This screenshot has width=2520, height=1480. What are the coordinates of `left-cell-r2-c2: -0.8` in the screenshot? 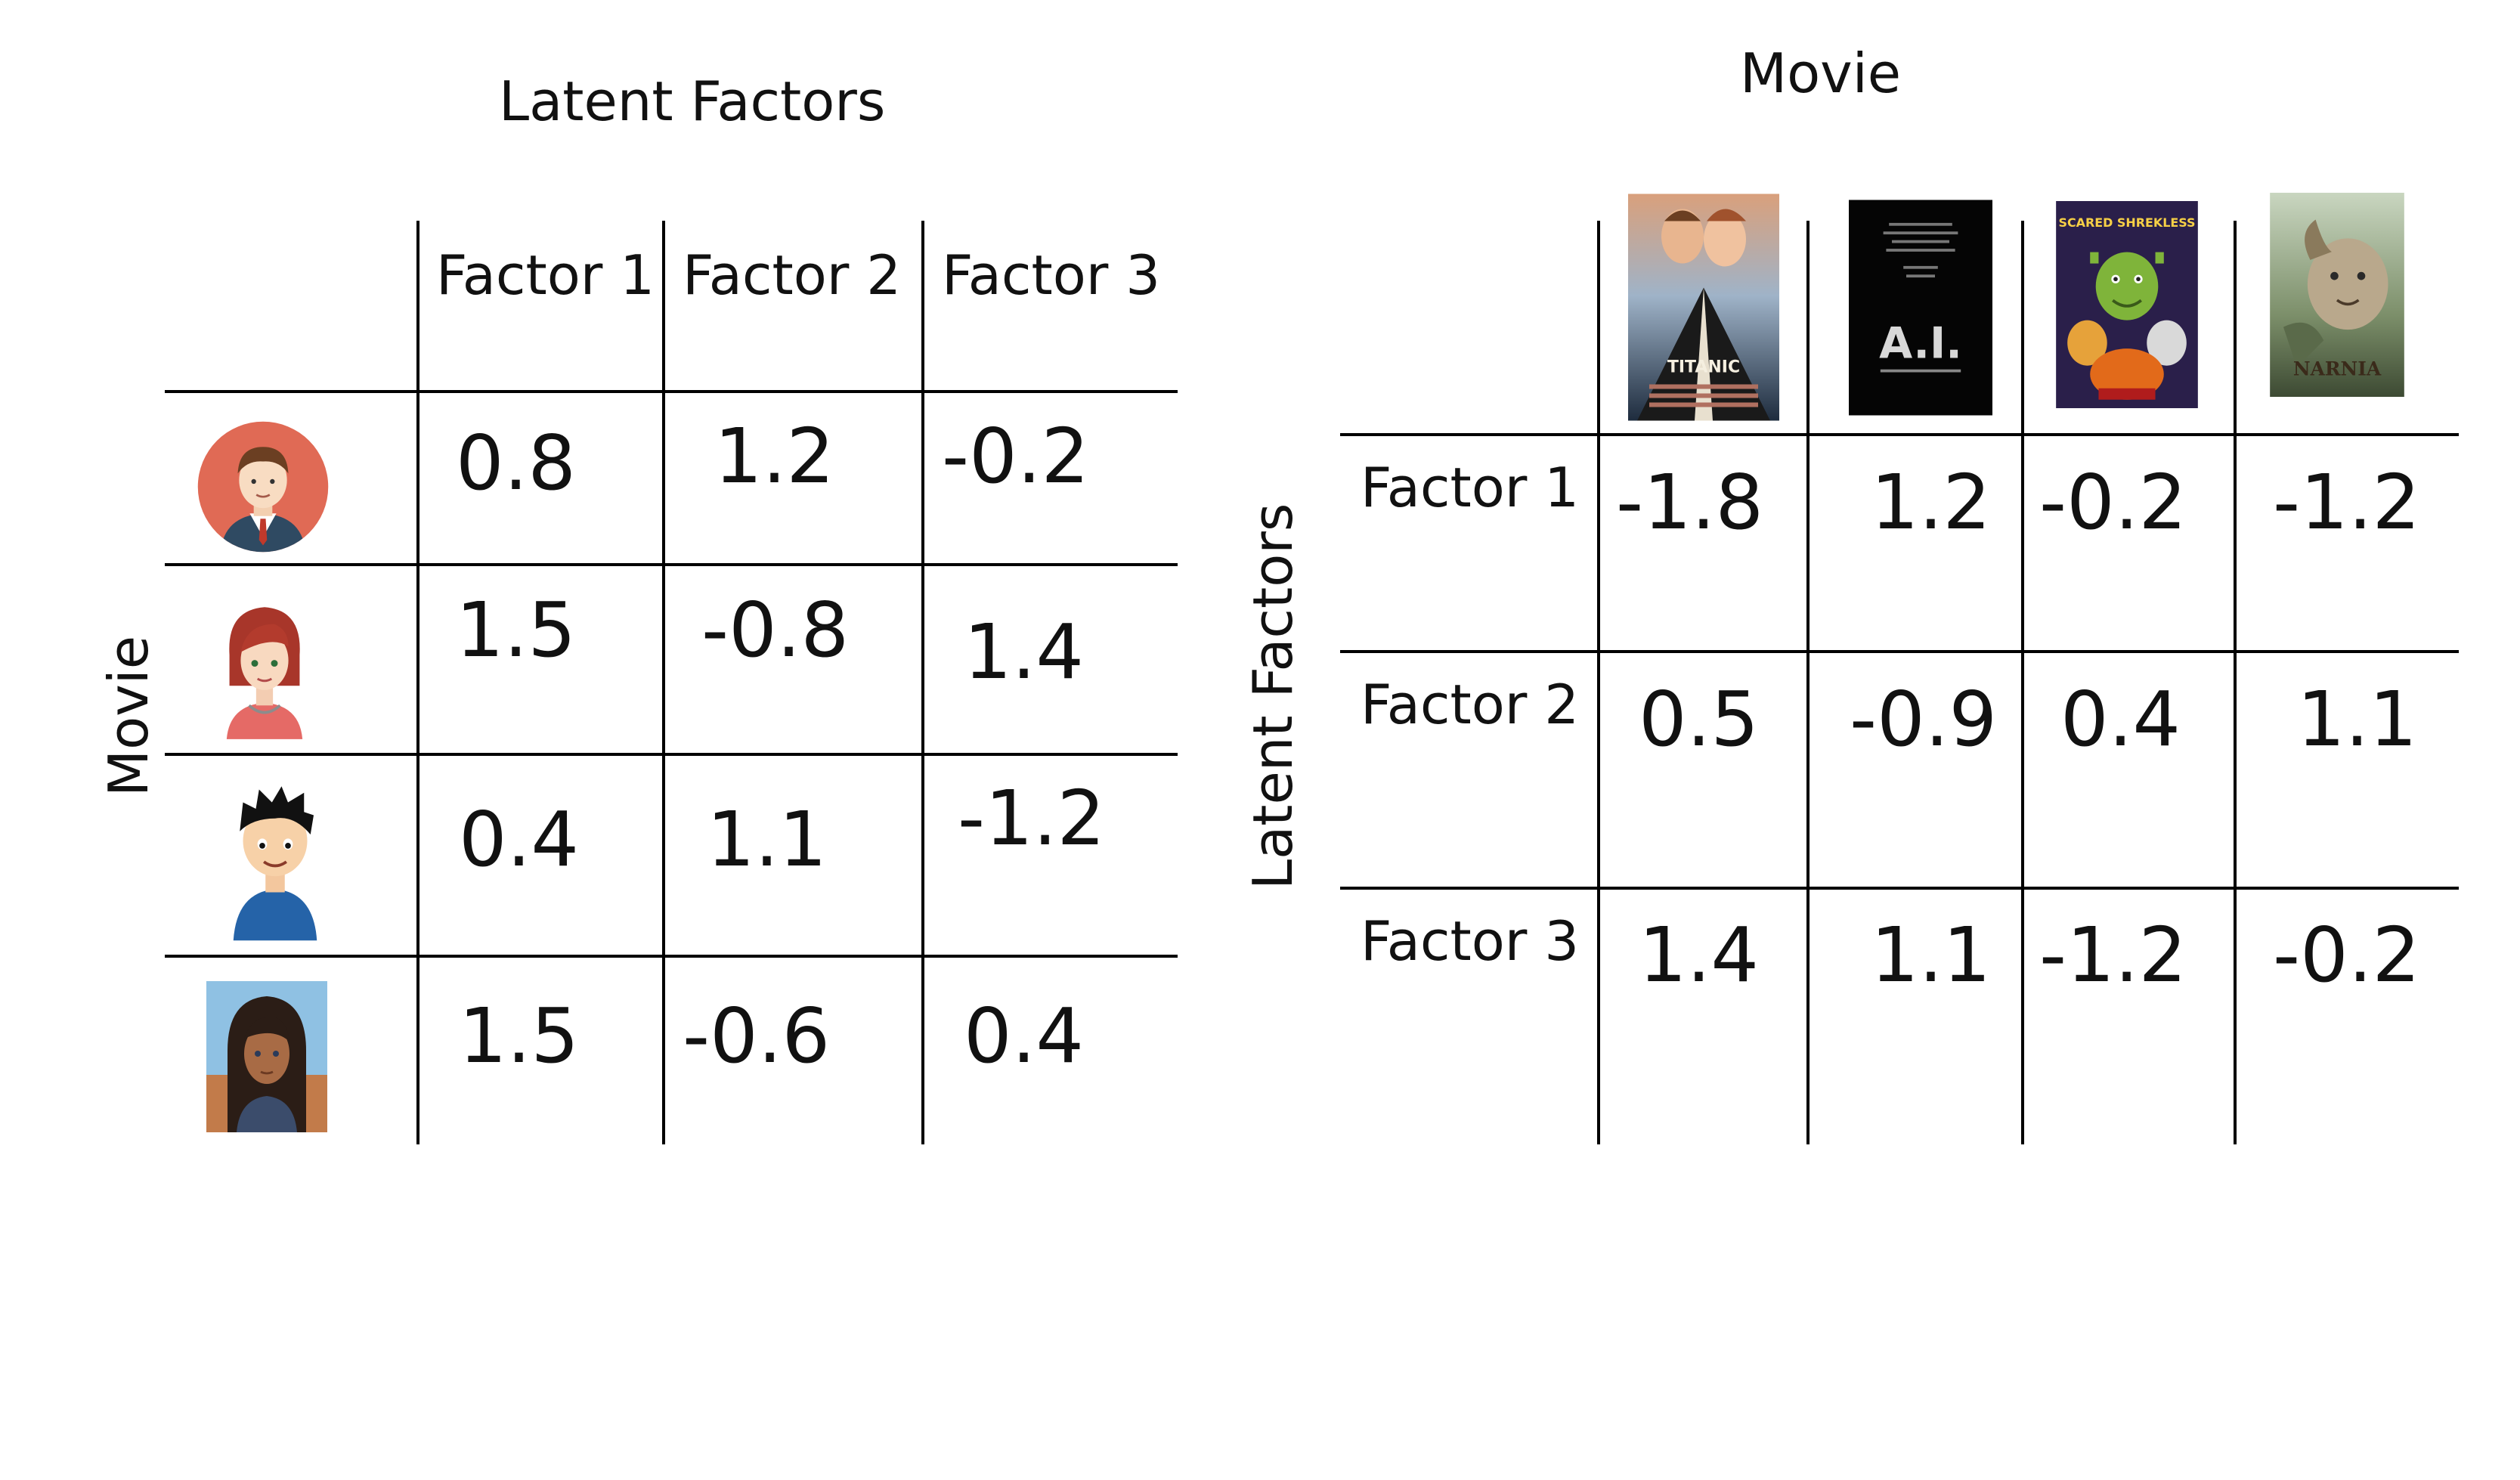 It's located at (775, 630).